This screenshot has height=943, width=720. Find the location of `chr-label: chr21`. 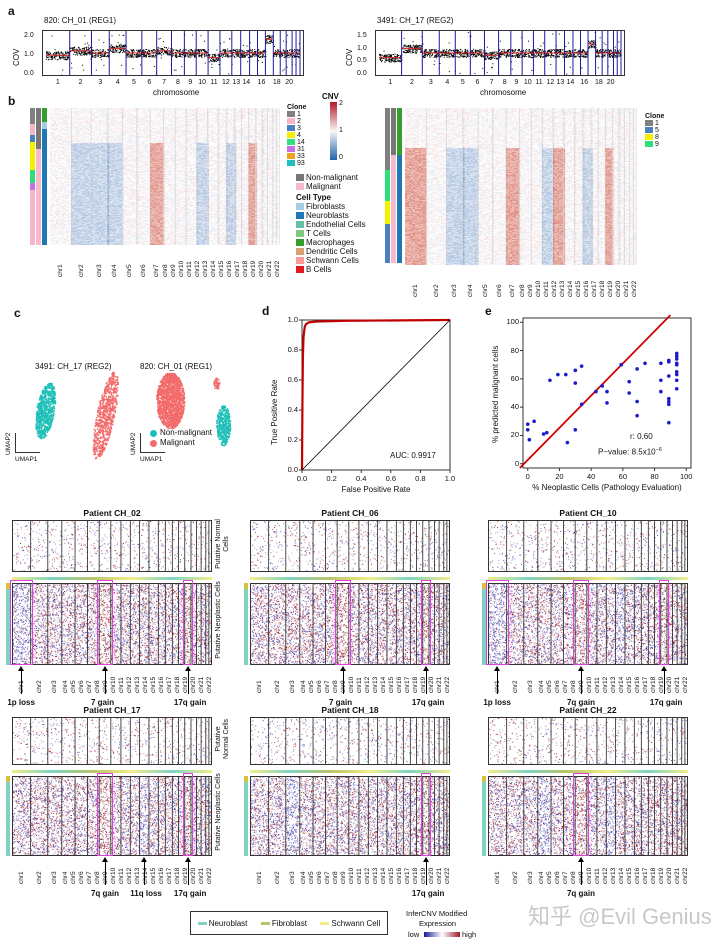

chr-label: chr21 is located at coordinates (269, 268).